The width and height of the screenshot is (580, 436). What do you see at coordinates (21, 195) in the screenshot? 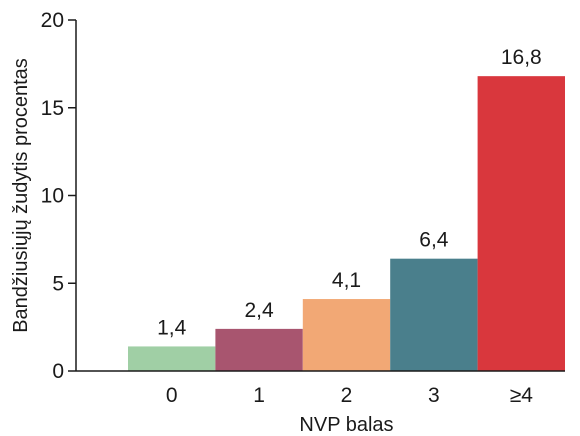
I see `y-axis-title: Bandžiusiųjų žudytis procentas` at bounding box center [21, 195].